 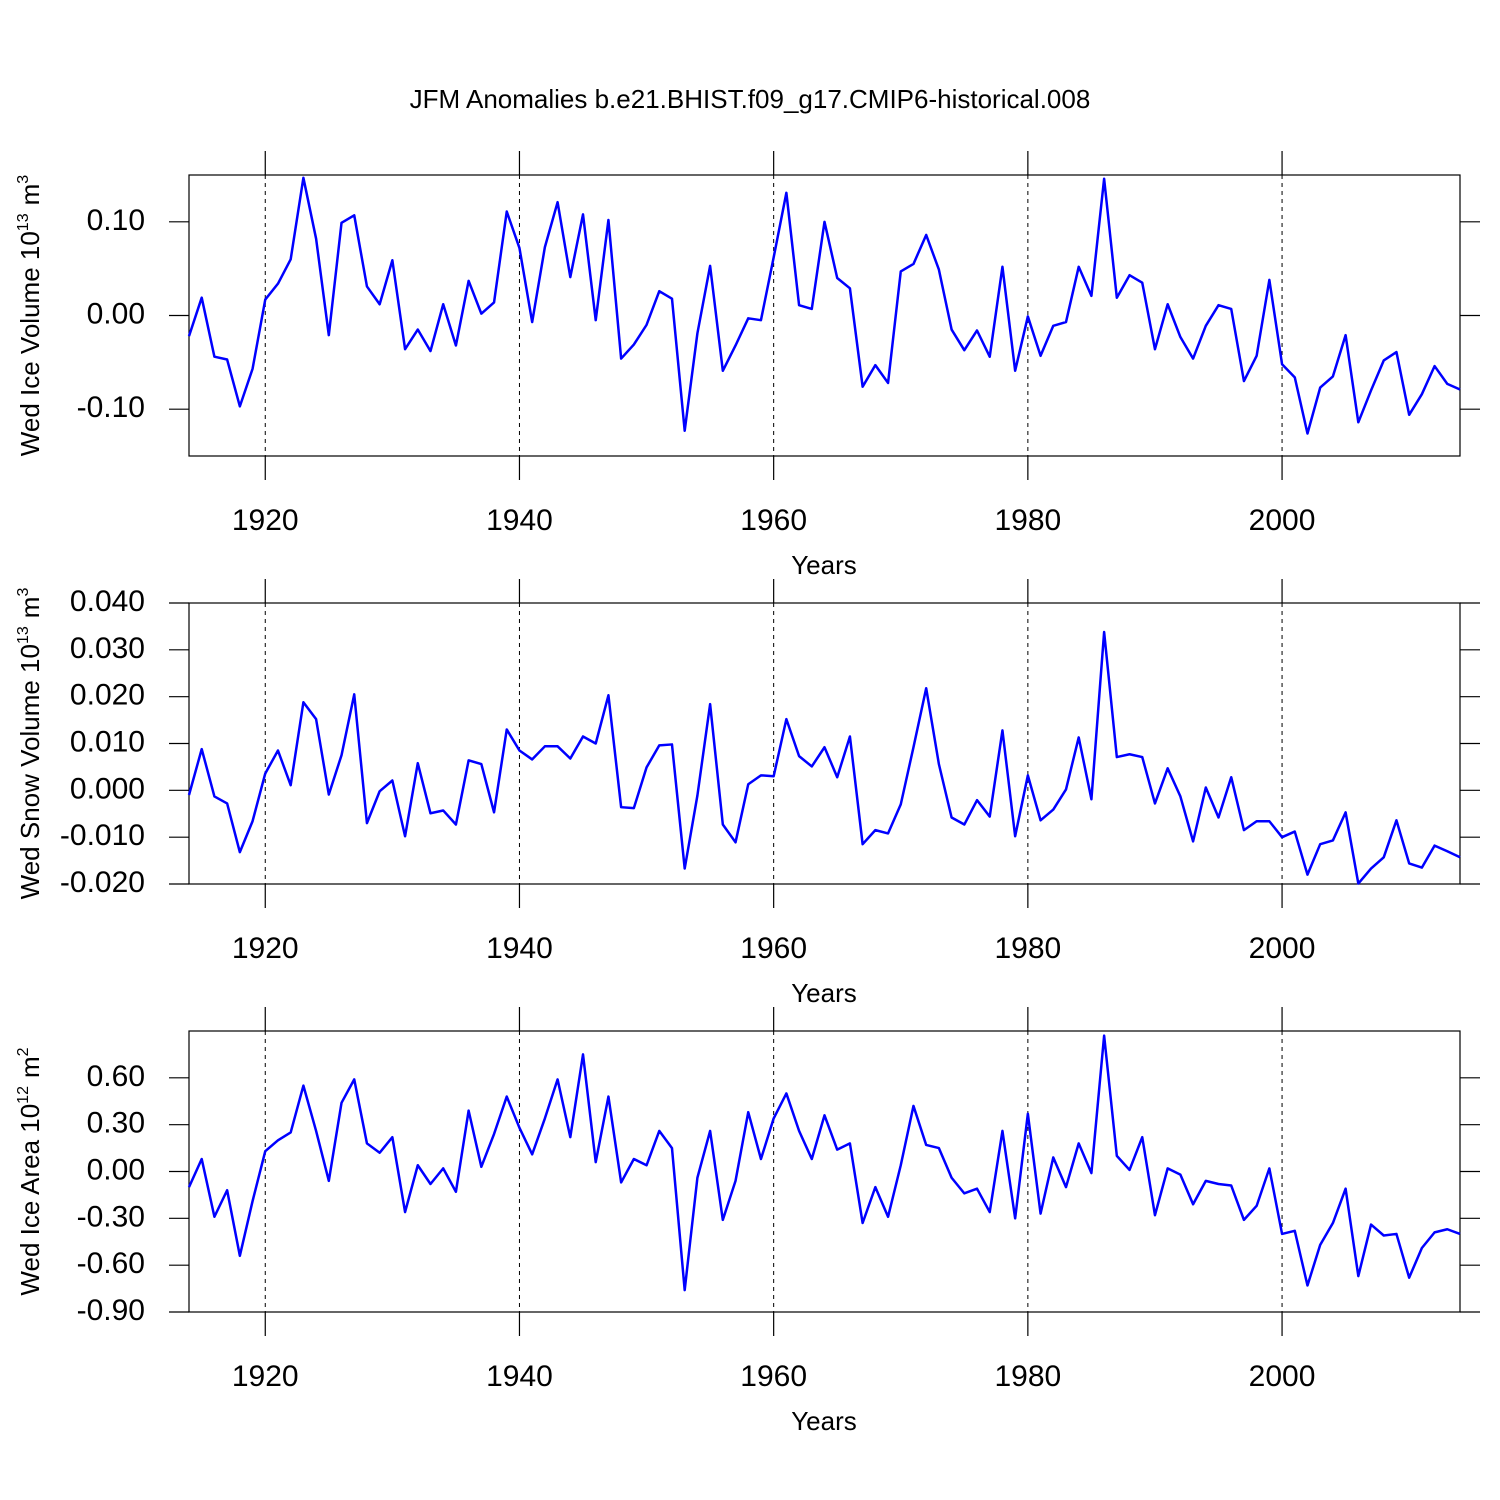 What do you see at coordinates (116, 220) in the screenshot?
I see `y-tick-label: 0.10` at bounding box center [116, 220].